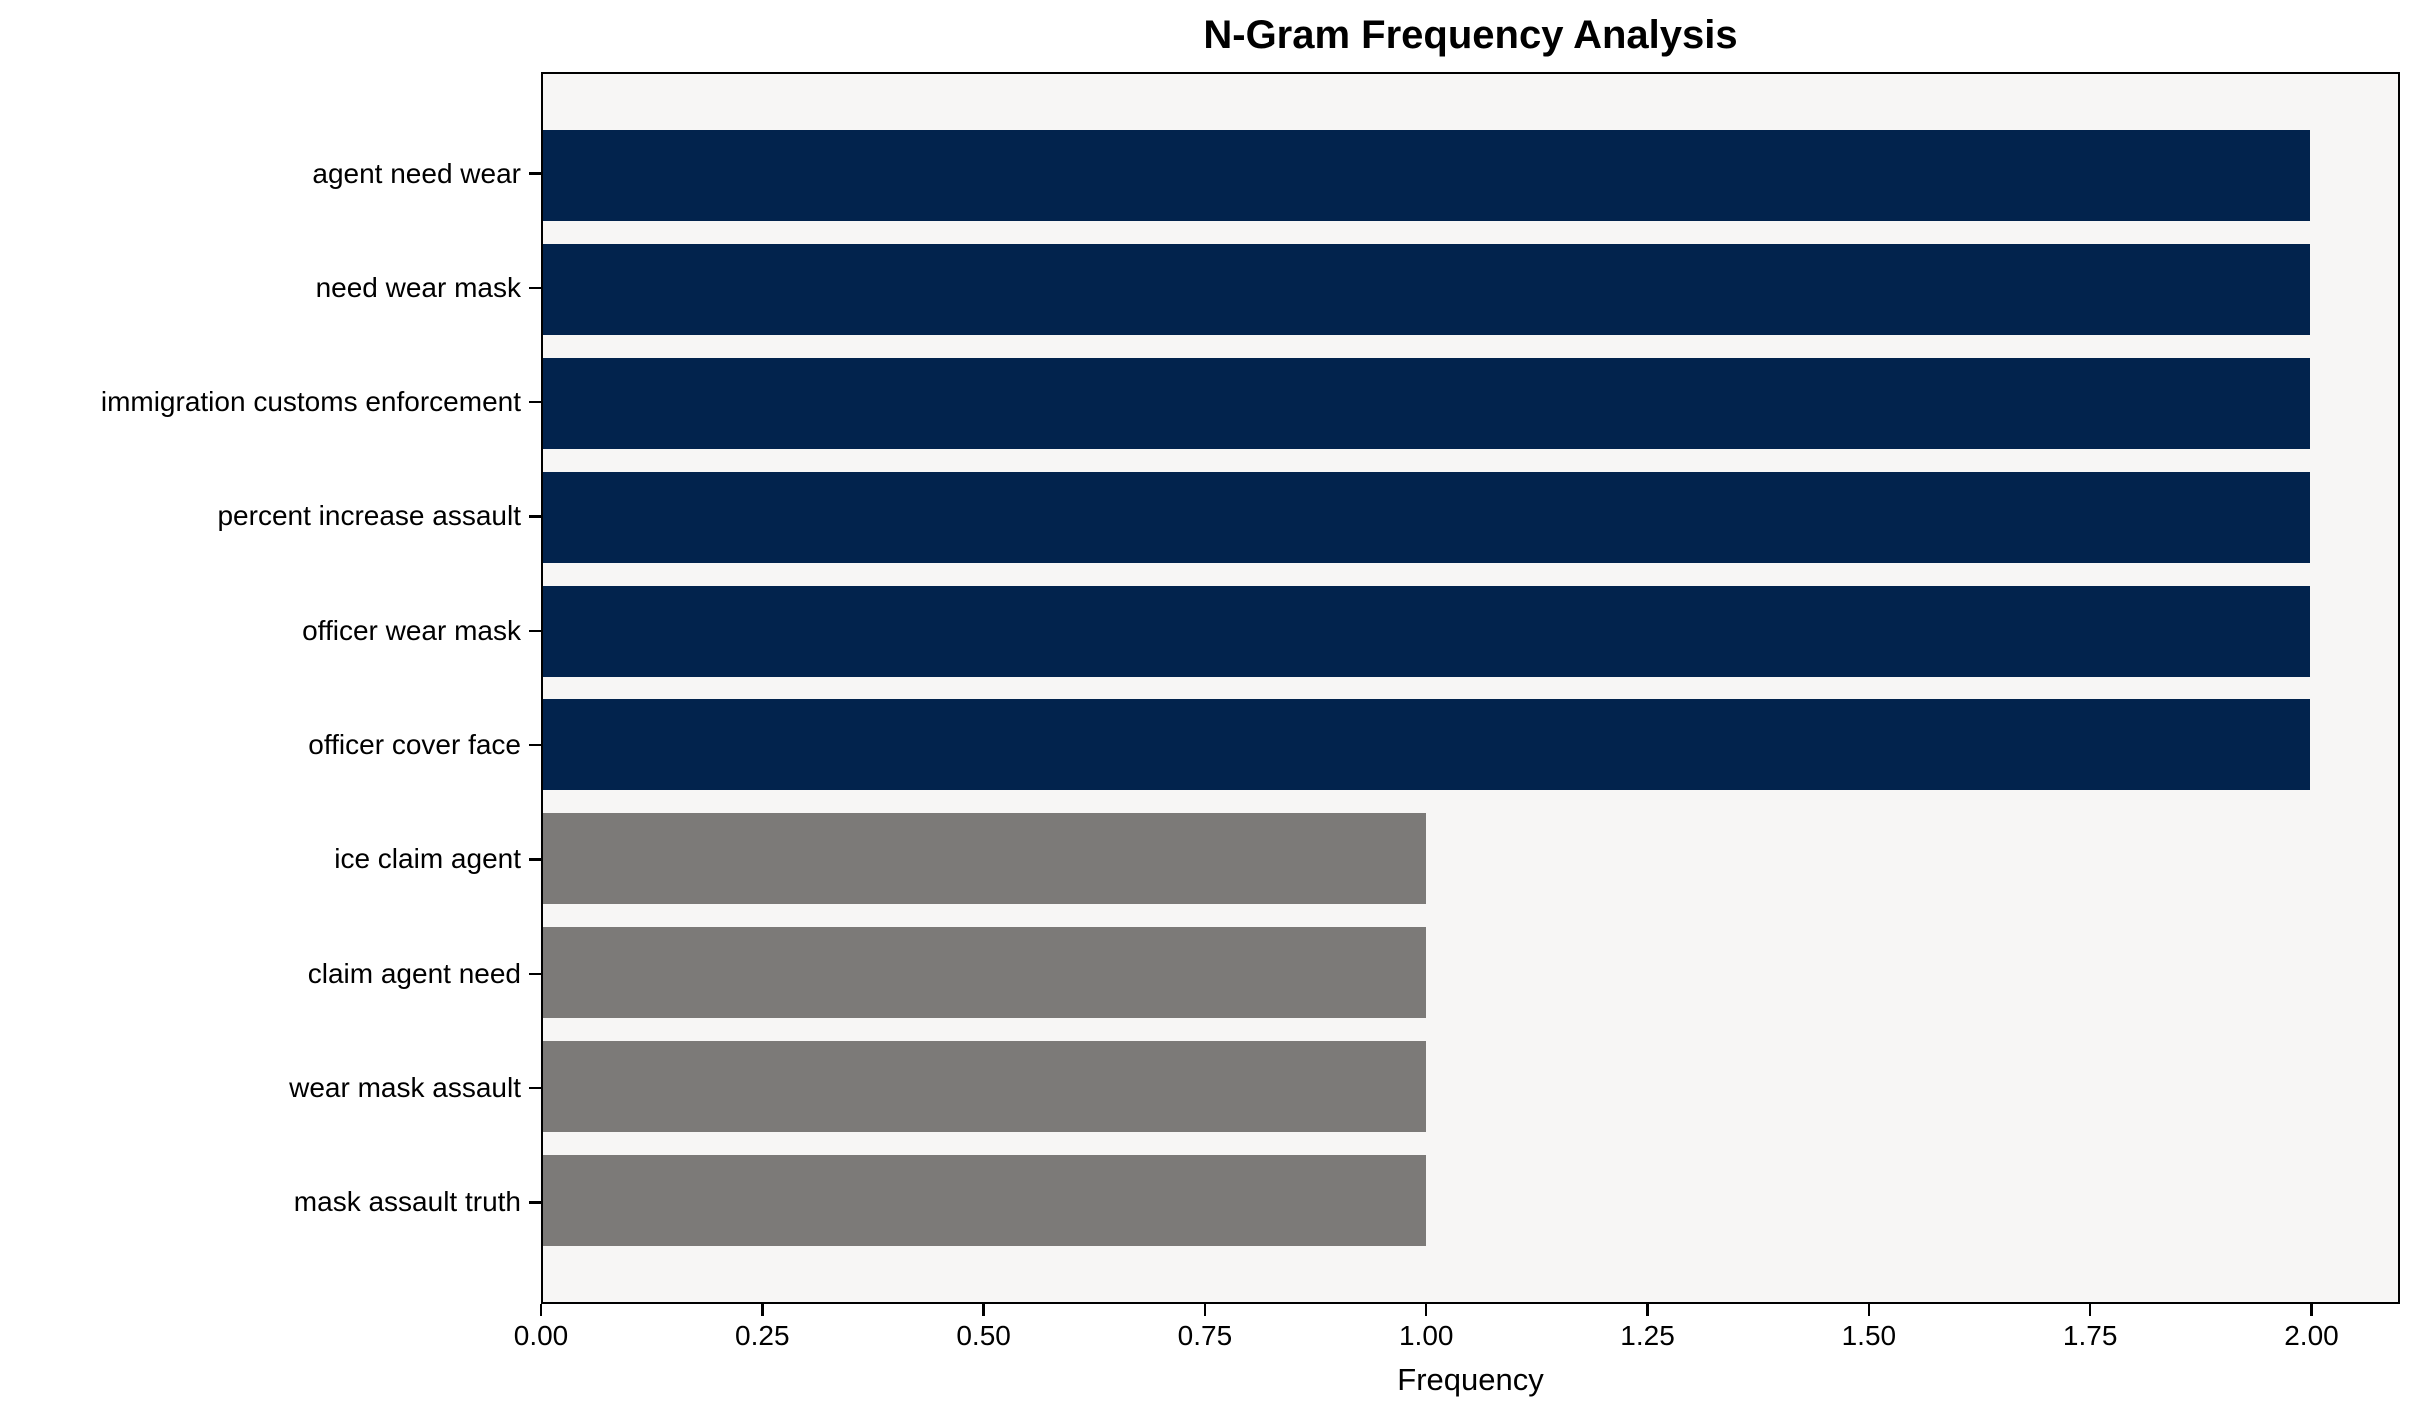 The width and height of the screenshot is (2419, 1414). I want to click on y-tick-label-need-wear-mask: need wear mask, so click(418, 287).